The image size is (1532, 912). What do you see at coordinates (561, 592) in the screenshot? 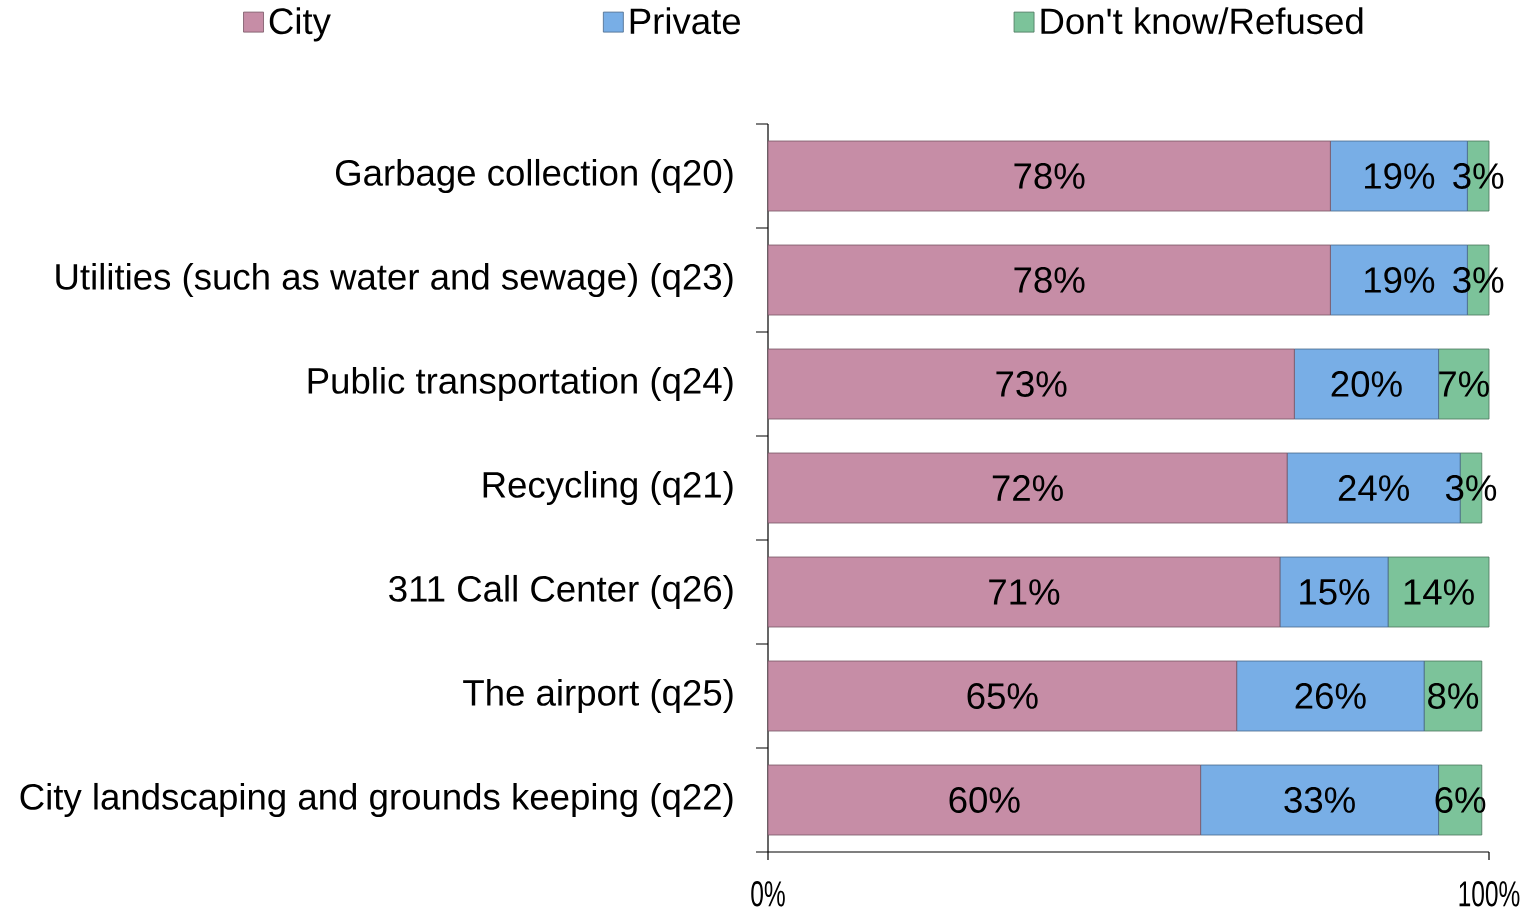
I see `y-tick-label: 311 Call Center (q26)` at bounding box center [561, 592].